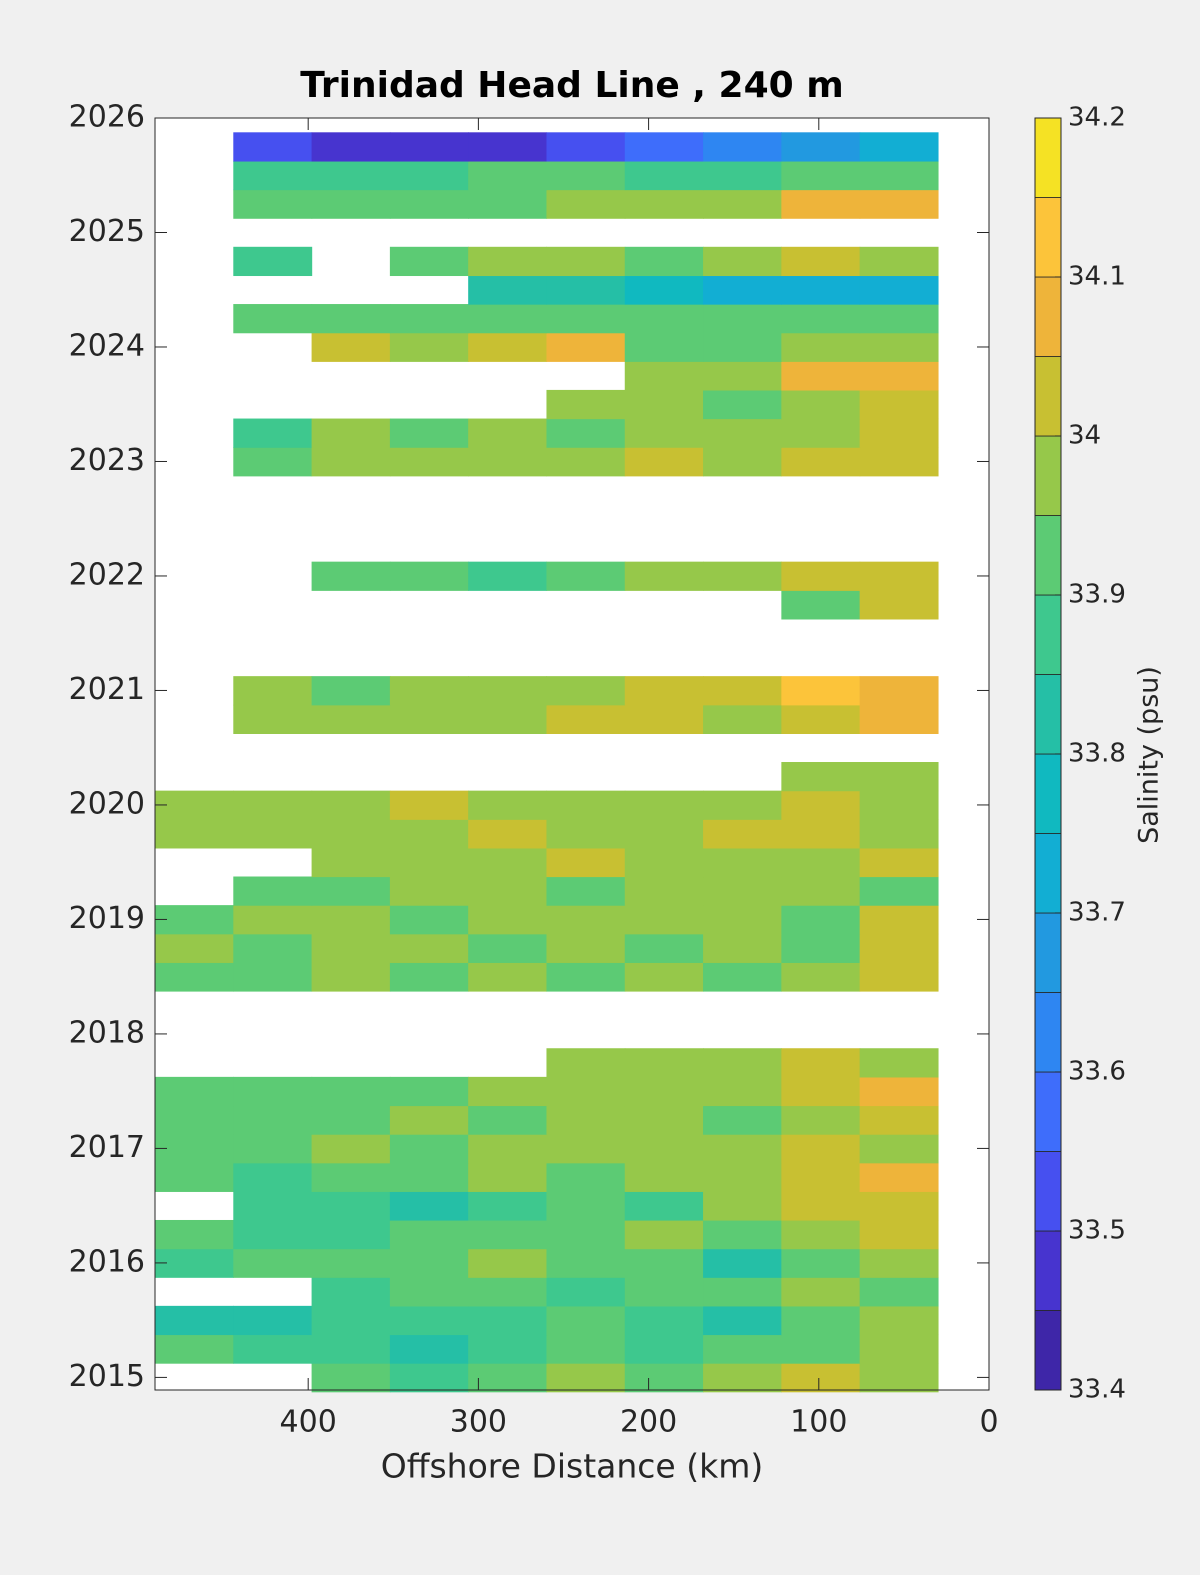 Image resolution: width=1200 pixels, height=1575 pixels. I want to click on x-tick-label: 0, so click(988, 1422).